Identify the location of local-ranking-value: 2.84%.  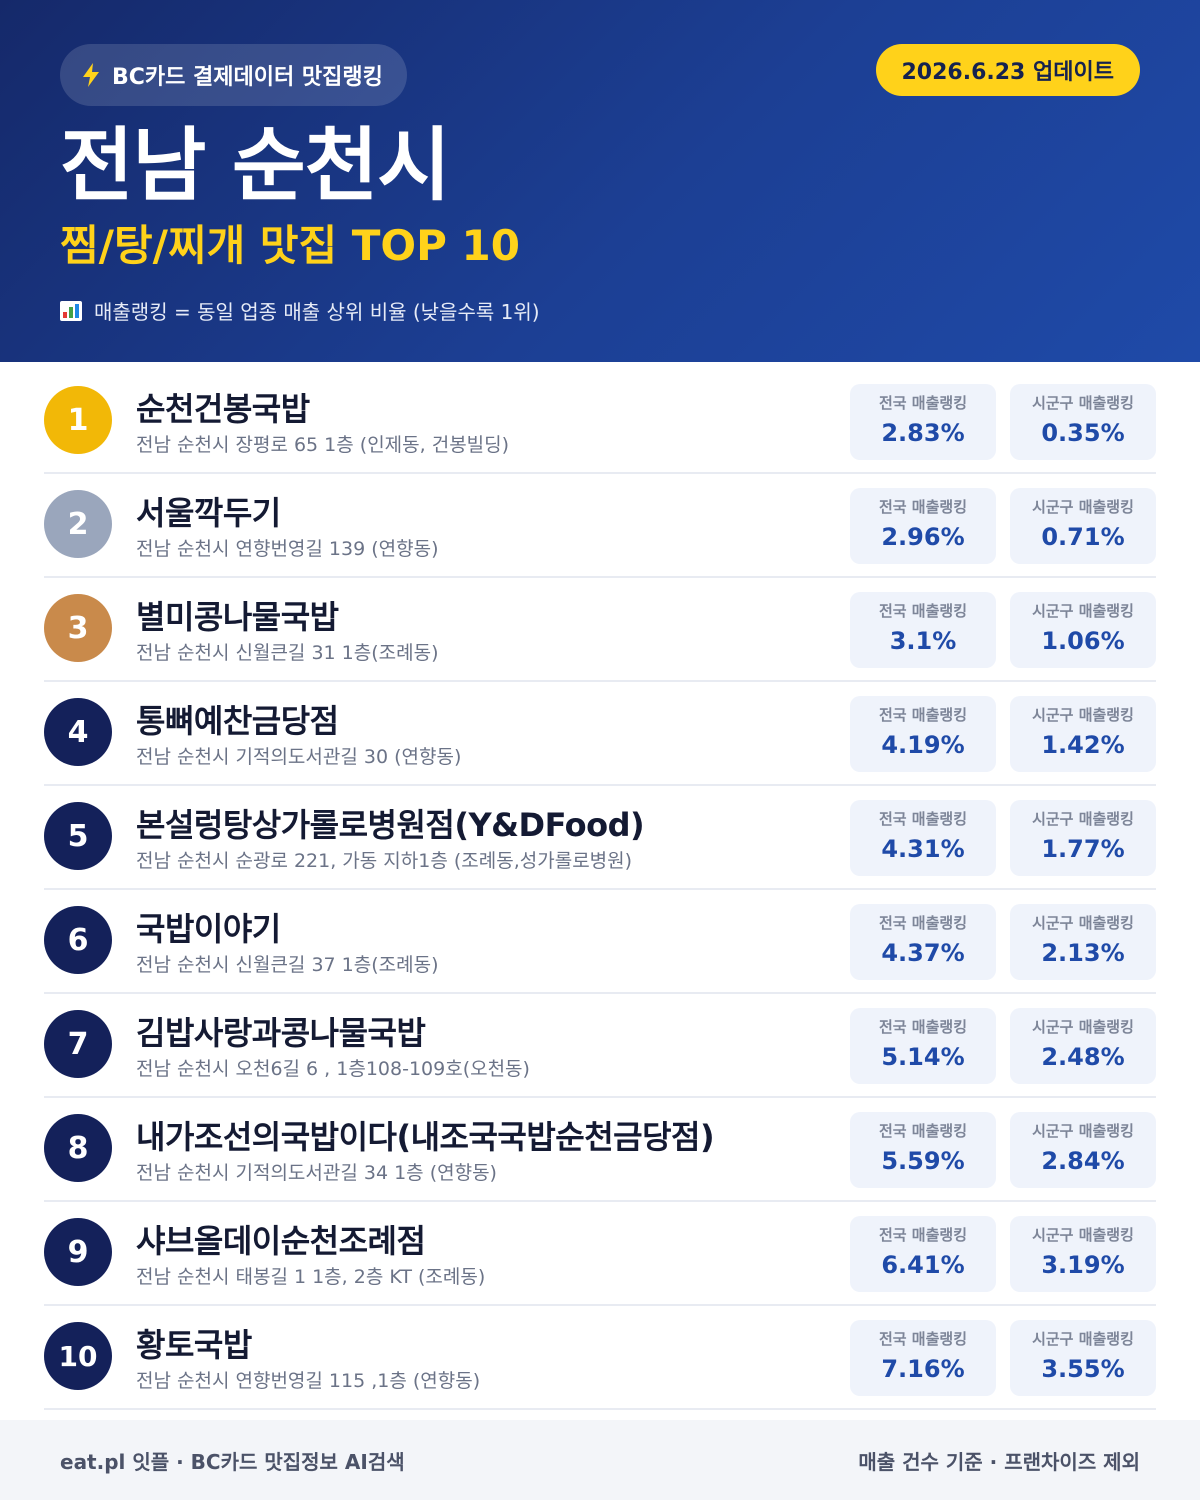
(1083, 1161).